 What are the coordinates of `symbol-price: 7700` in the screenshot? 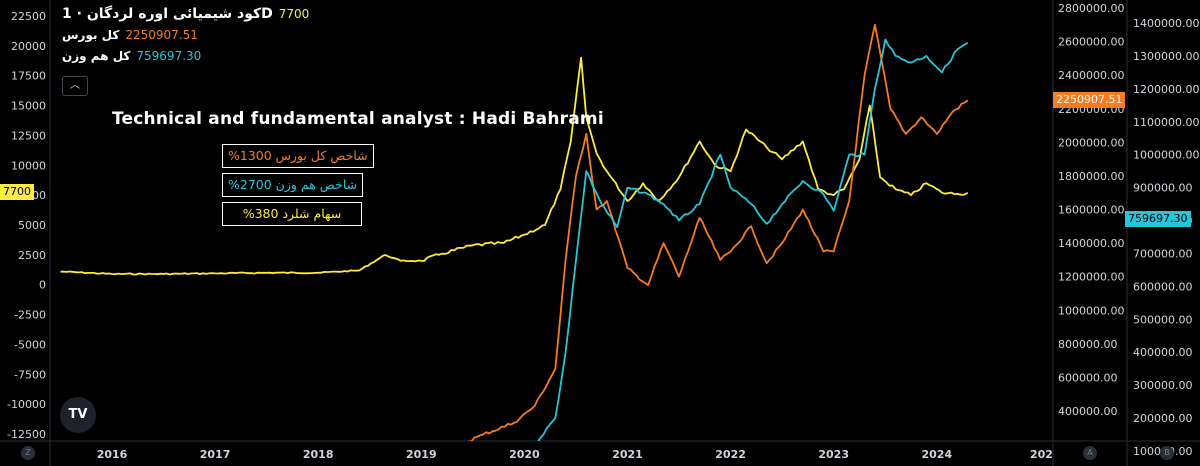 It's located at (294, 14).